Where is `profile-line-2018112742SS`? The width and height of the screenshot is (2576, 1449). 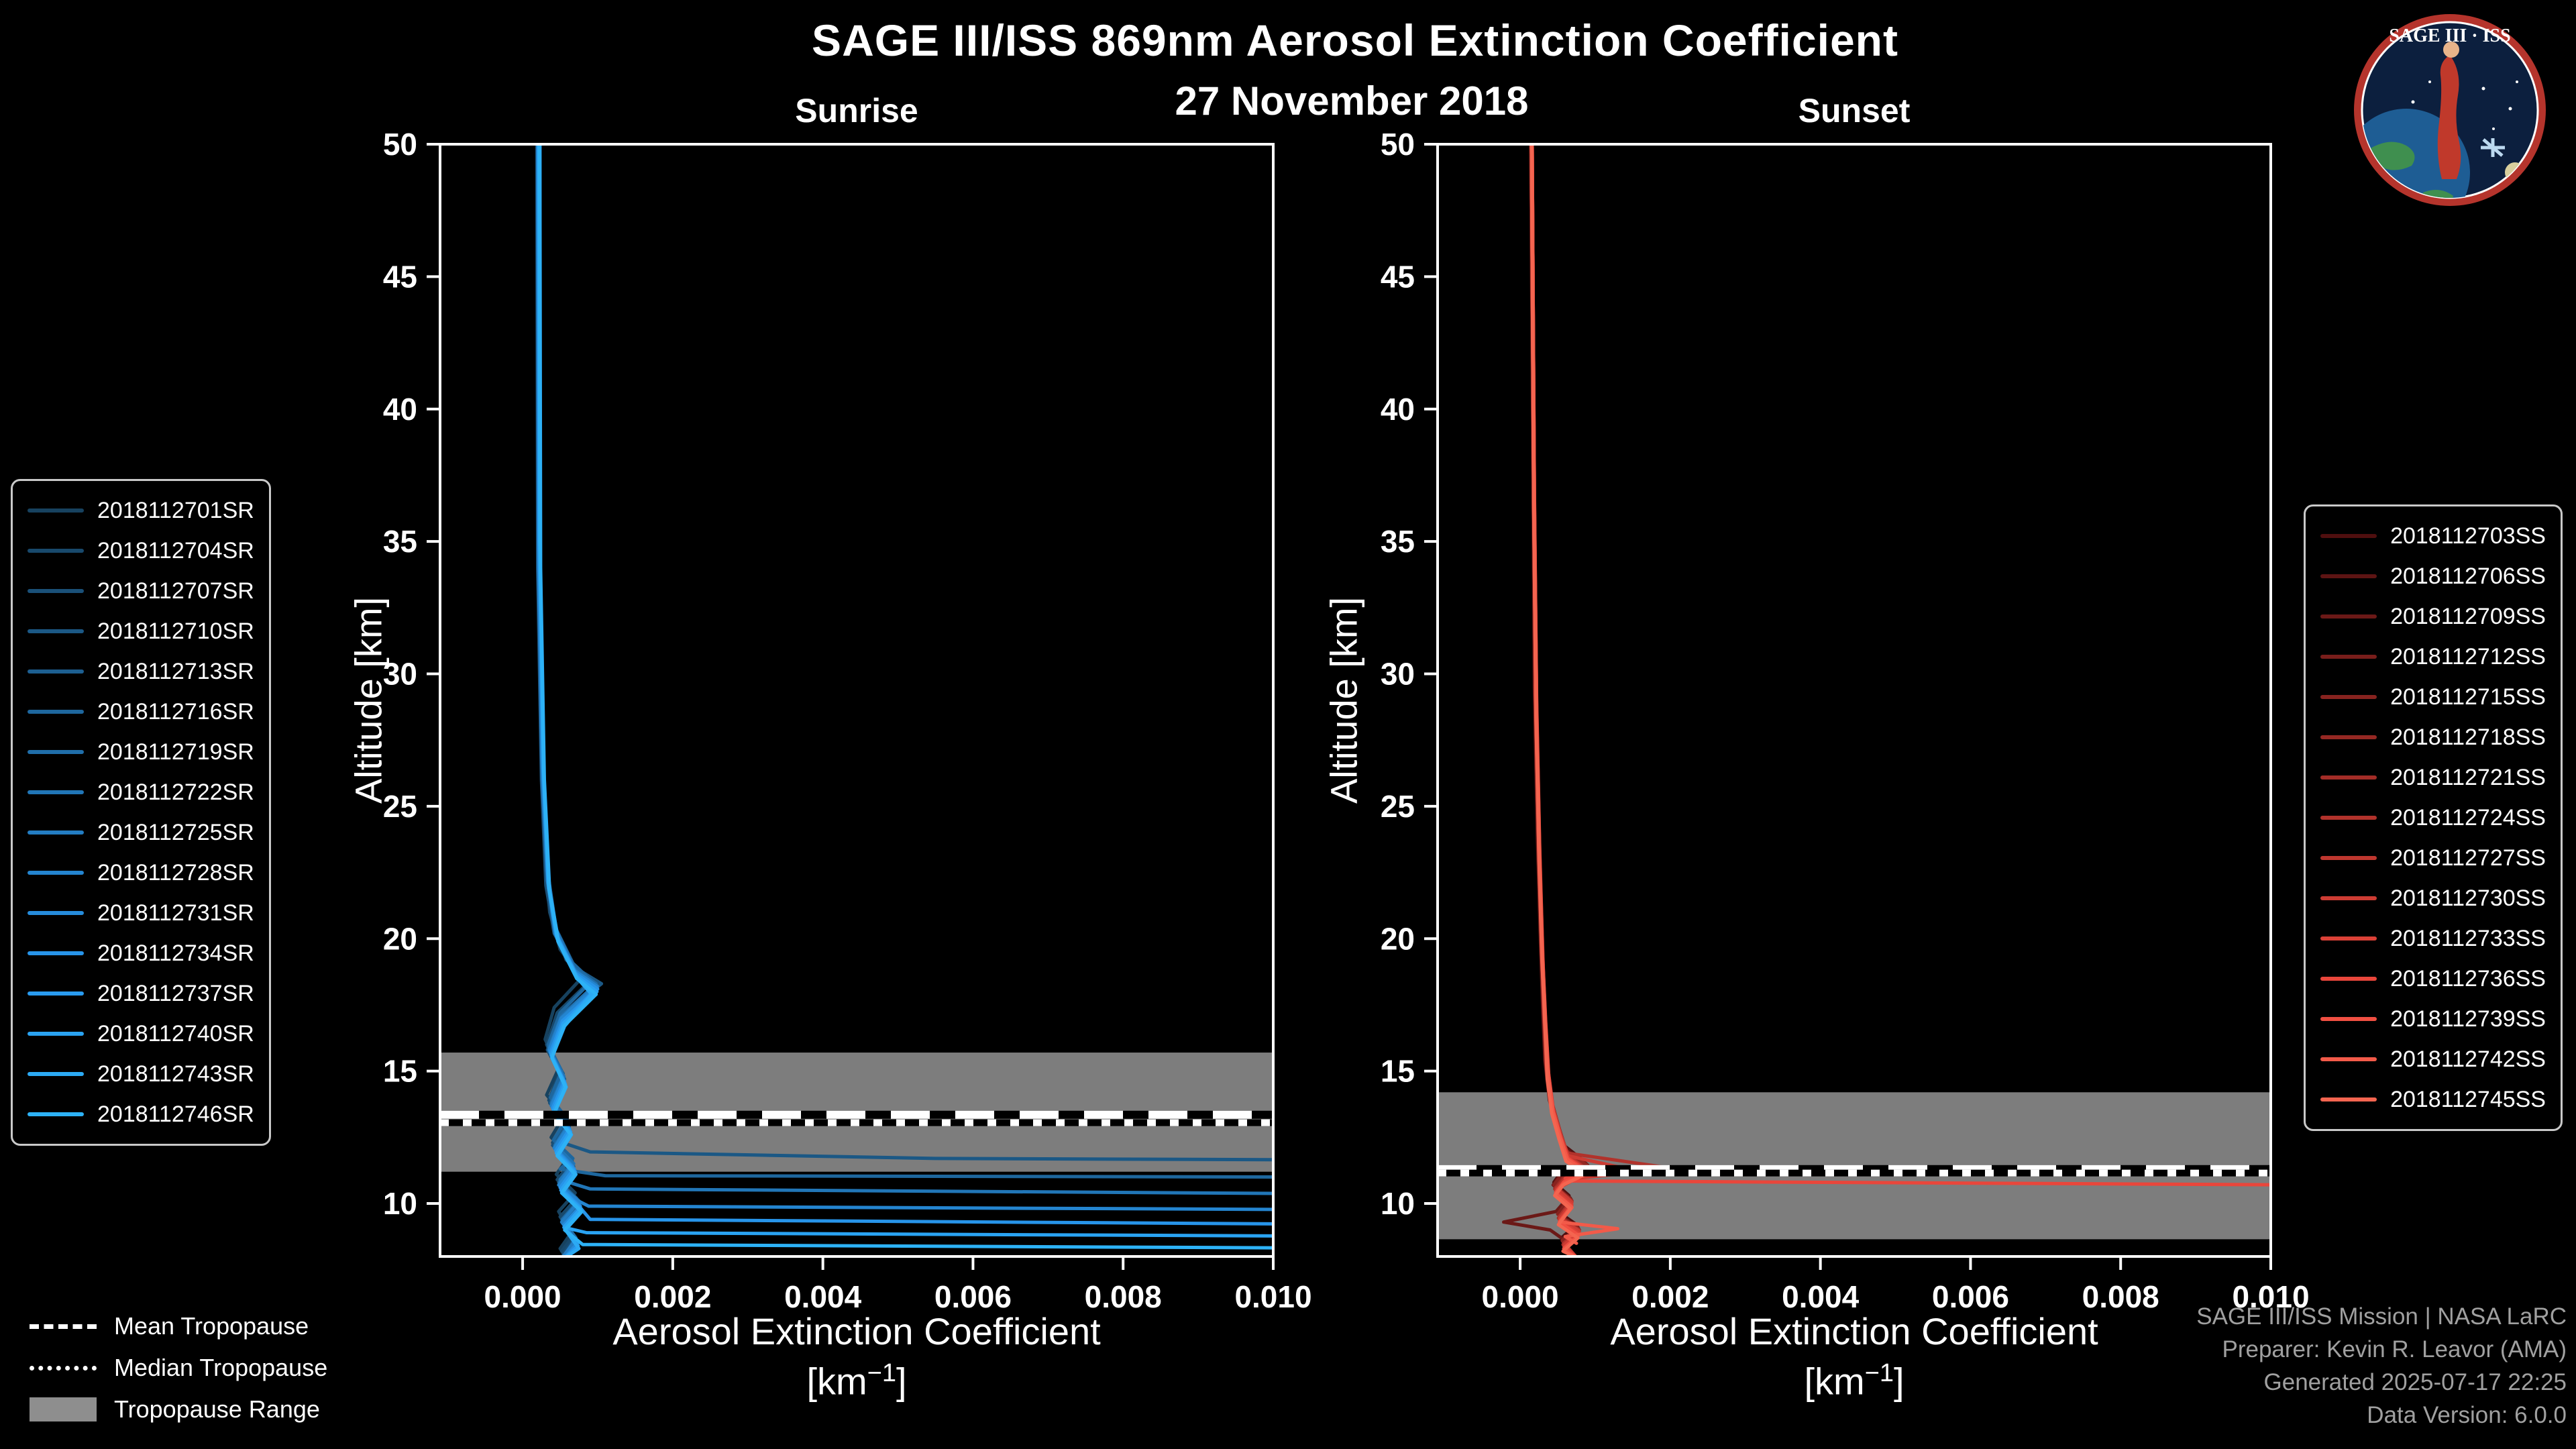
profile-line-2018112742SS is located at coordinates (1574, 694).